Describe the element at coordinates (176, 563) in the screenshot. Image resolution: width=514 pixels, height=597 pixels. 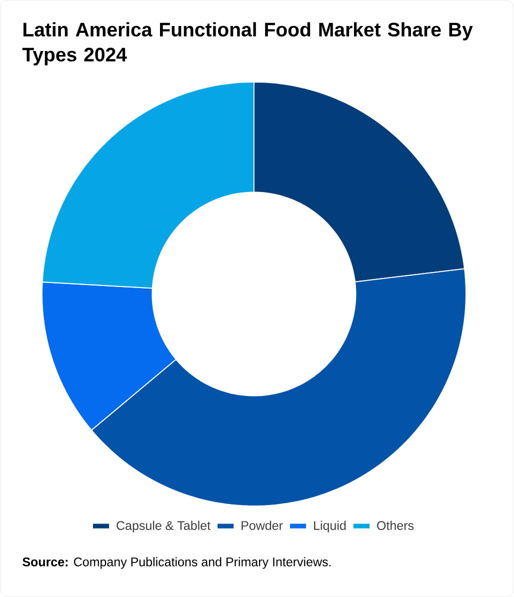
I see `text: Source: Company Publications and Primary Interviews.` at that location.